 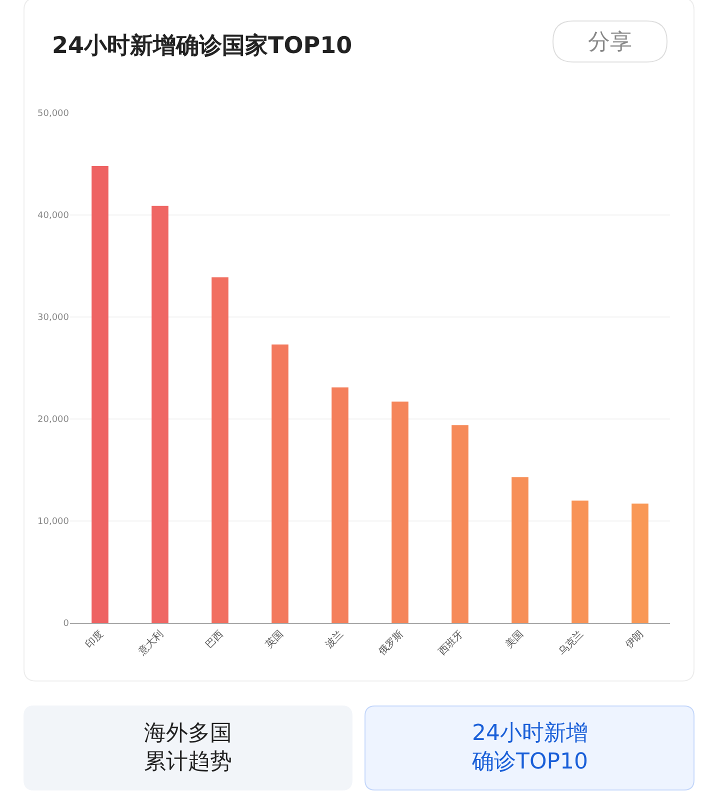 I want to click on x-tick-label: 波兰, so click(x=334, y=639).